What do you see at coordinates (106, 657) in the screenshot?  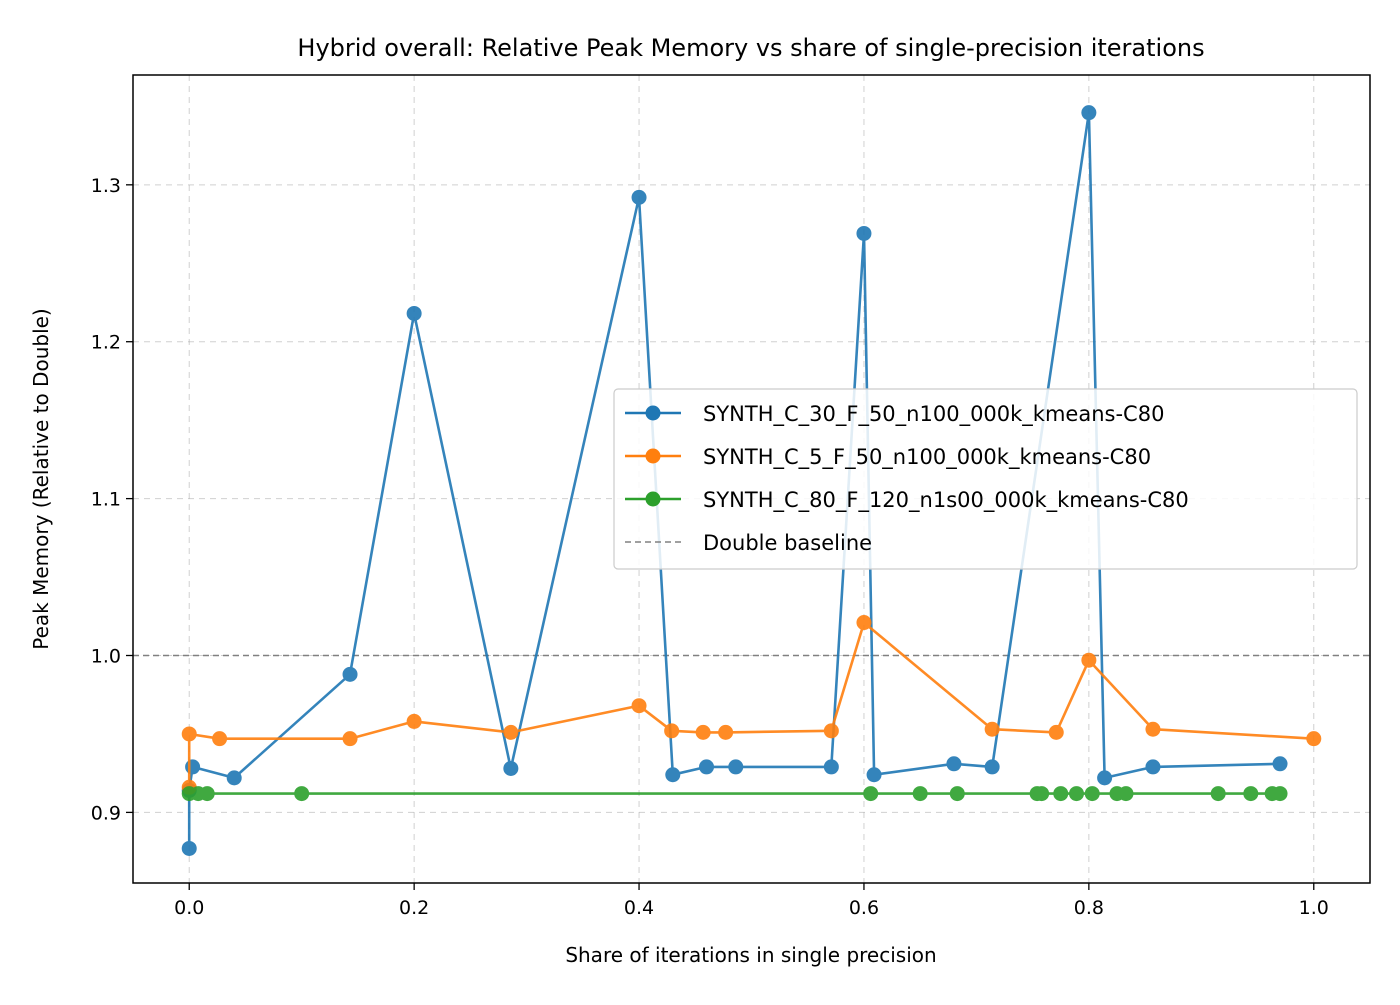 I see `y-tick-label: 1.0` at bounding box center [106, 657].